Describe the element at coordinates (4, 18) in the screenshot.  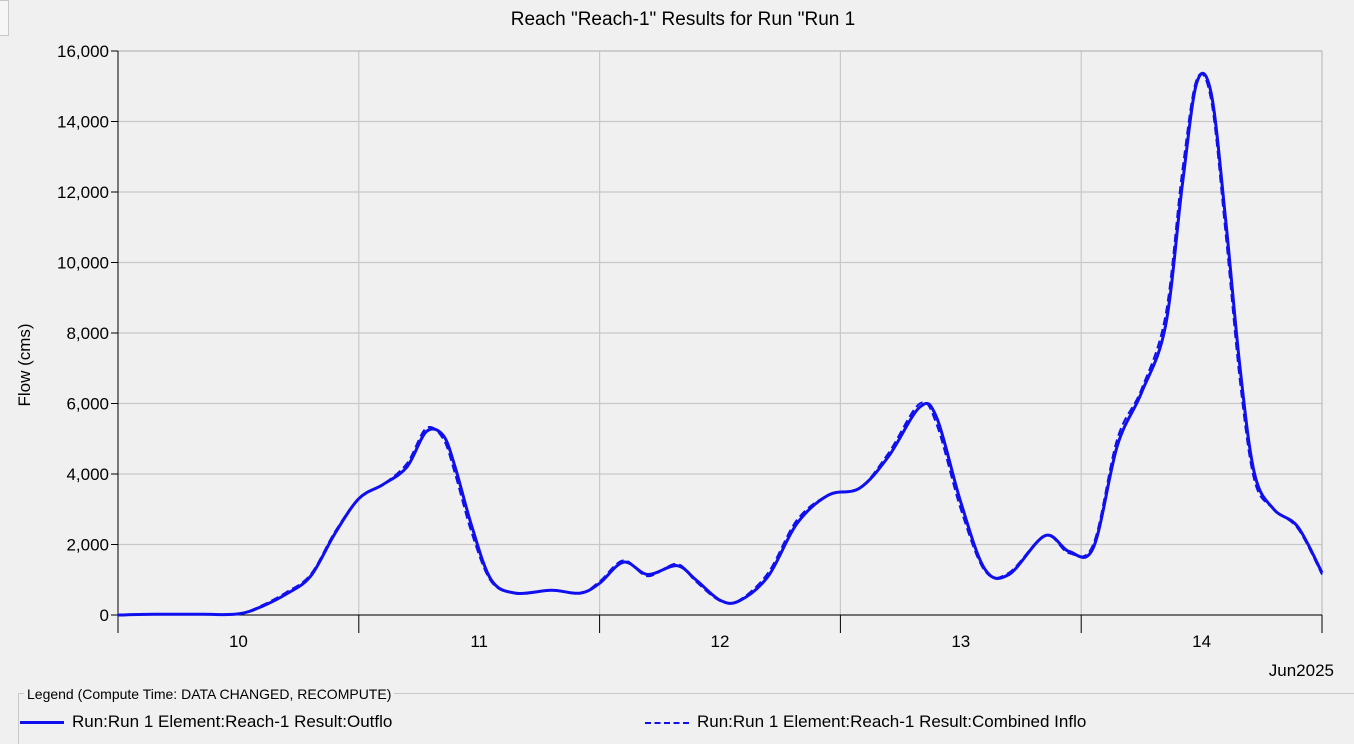
I see `window-corner-control` at that location.